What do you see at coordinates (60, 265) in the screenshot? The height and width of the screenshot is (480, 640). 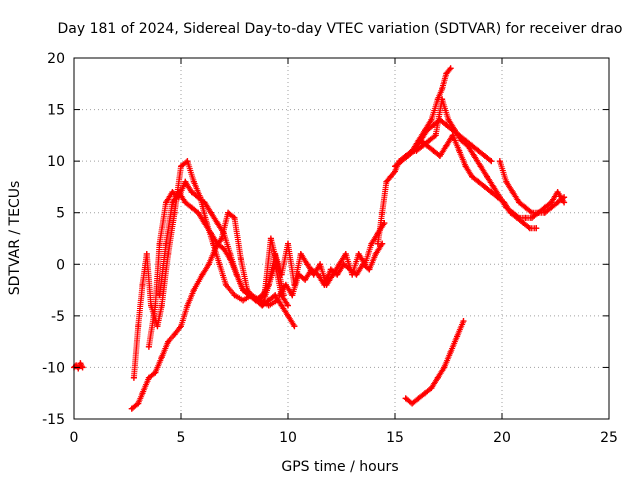 I see `y-tick-label: 0` at bounding box center [60, 265].